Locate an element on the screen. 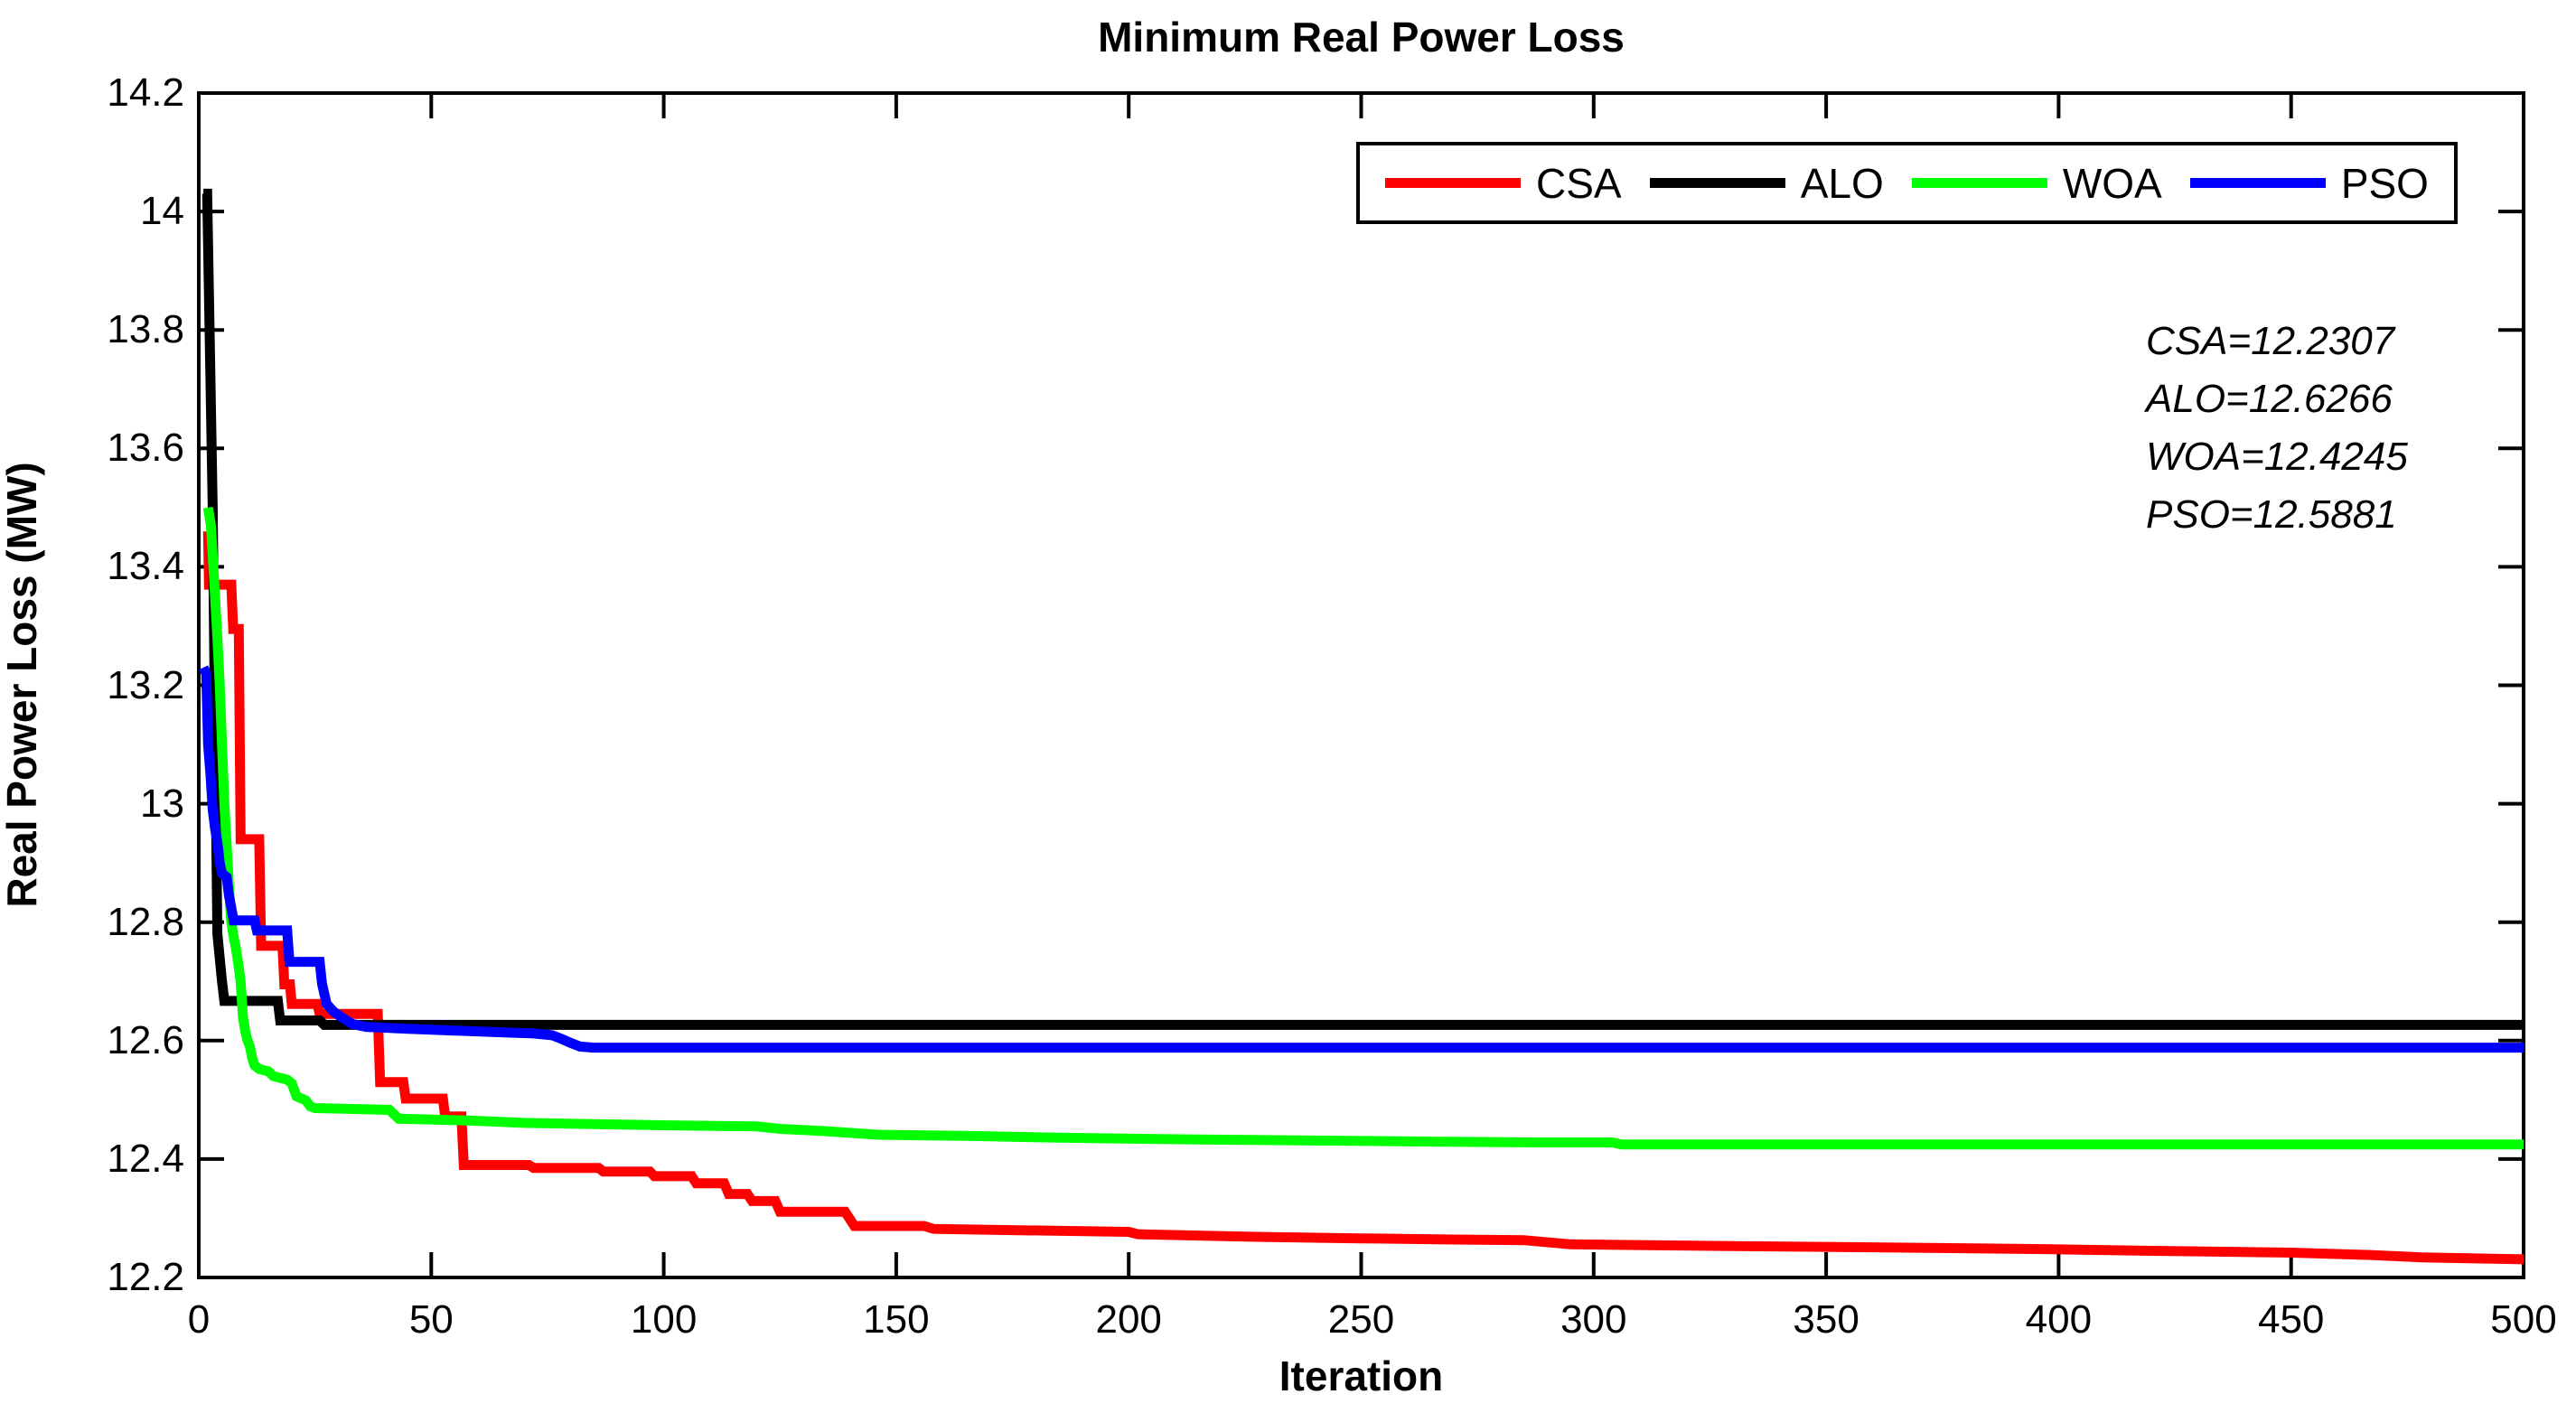  legend-label-alo: ALO is located at coordinates (1842, 183).